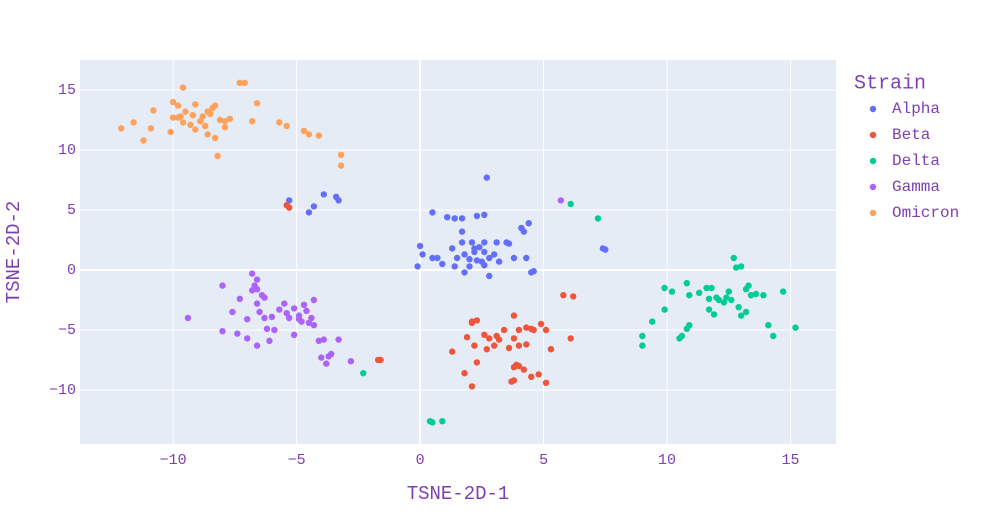  What do you see at coordinates (916, 109) in the screenshot?
I see `legend-label: Alpha` at bounding box center [916, 109].